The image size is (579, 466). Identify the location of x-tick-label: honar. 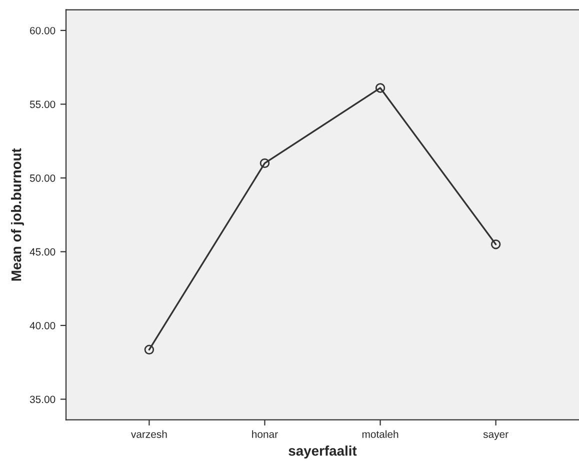
(265, 434).